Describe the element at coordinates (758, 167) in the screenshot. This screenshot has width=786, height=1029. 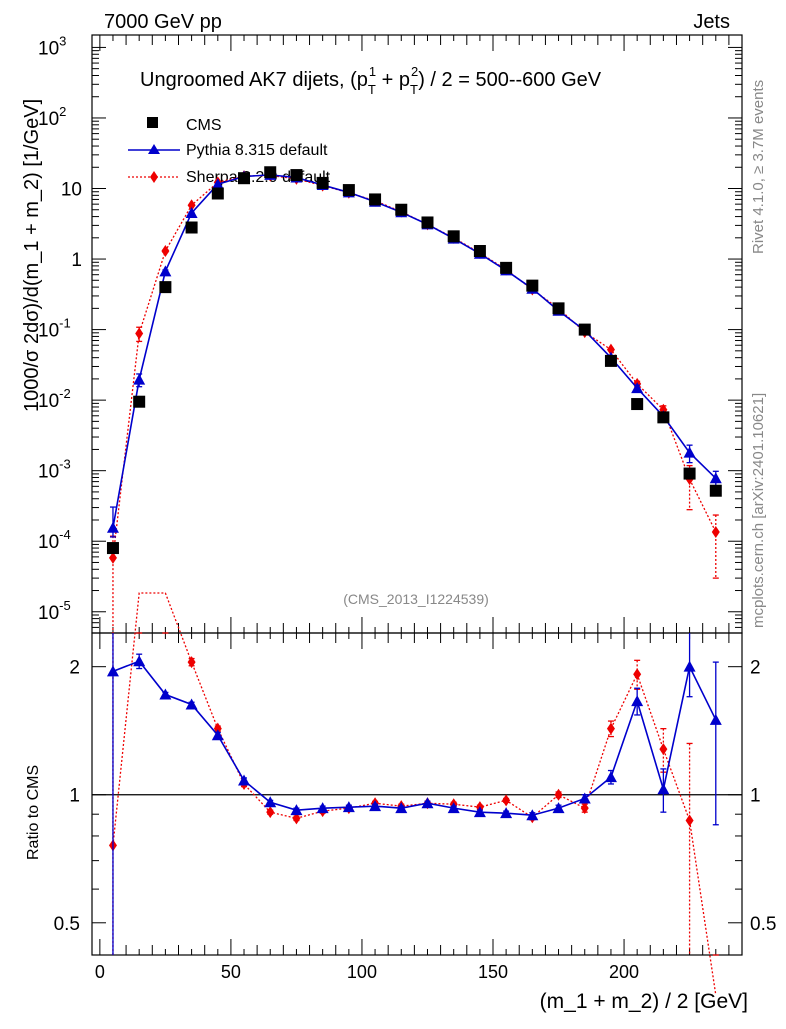
I see `rivet-version-label: Rivet 4.1.0, ≥ 3.7M events` at that location.